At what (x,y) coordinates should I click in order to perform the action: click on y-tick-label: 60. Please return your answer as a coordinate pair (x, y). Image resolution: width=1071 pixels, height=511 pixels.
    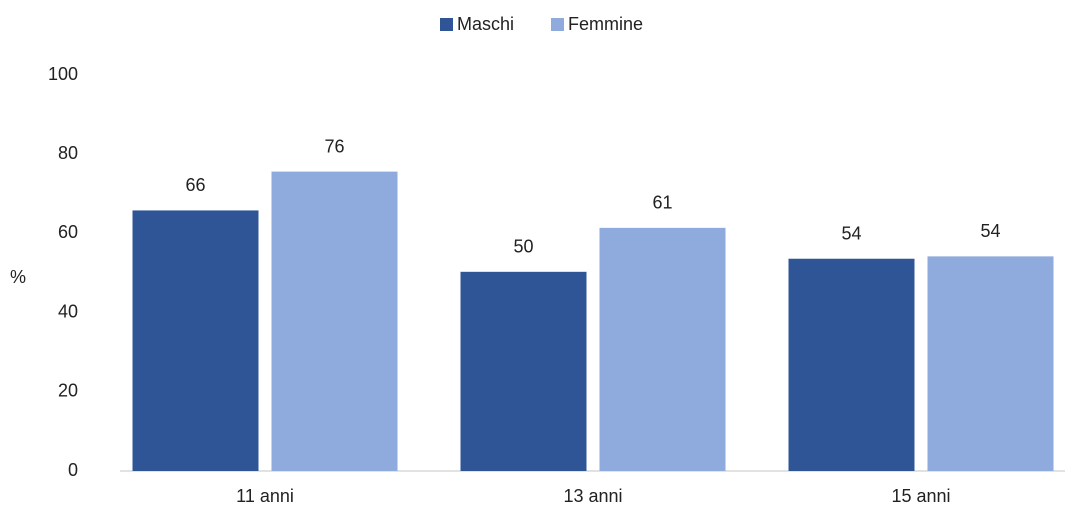
    Looking at the image, I should click on (68, 232).